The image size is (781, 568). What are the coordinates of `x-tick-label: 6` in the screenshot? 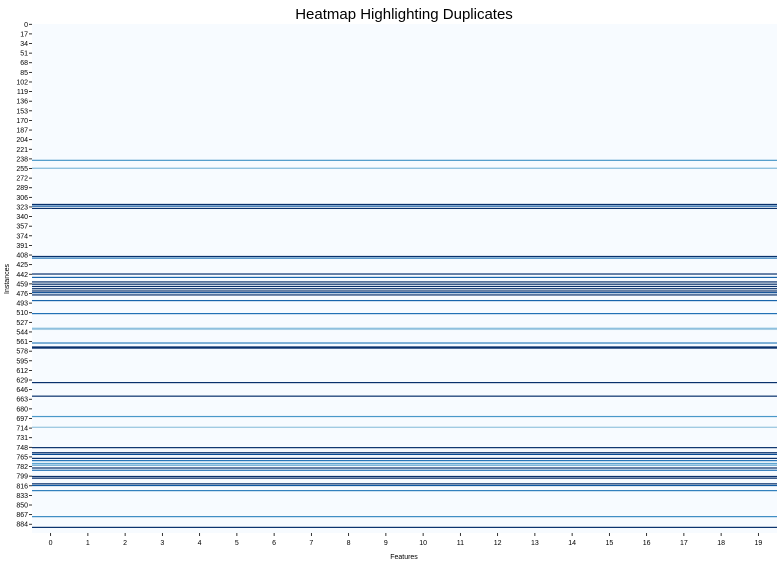 It's located at (274, 543).